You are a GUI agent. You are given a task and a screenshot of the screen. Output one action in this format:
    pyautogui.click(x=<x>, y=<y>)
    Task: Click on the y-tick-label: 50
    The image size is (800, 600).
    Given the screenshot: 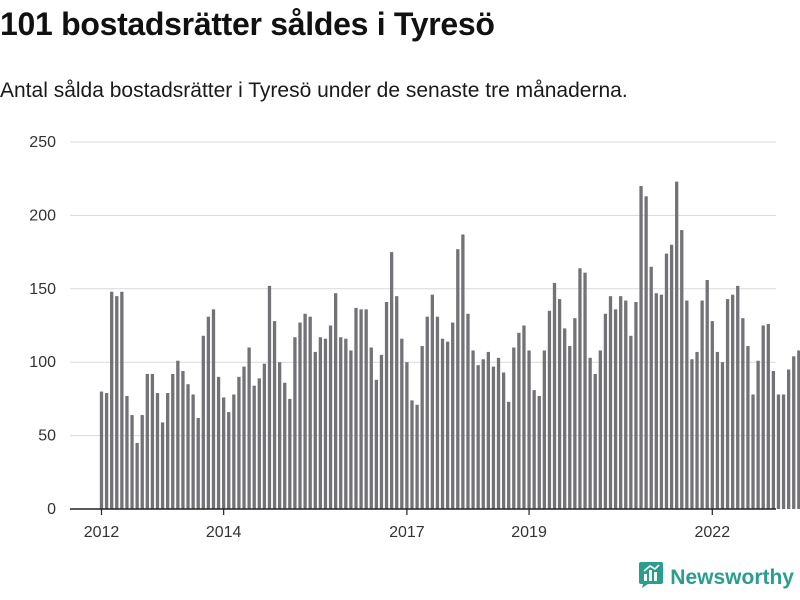 What is the action you would take?
    pyautogui.click(x=47, y=436)
    